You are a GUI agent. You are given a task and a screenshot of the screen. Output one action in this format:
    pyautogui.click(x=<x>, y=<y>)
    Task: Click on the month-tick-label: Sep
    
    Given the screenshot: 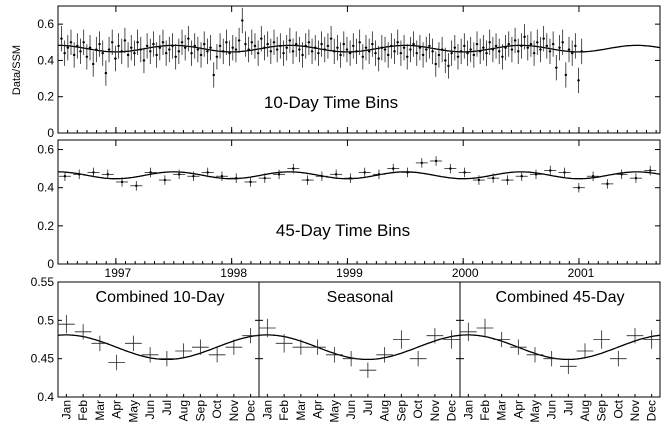 What is the action you would take?
    pyautogui.click(x=200, y=411)
    